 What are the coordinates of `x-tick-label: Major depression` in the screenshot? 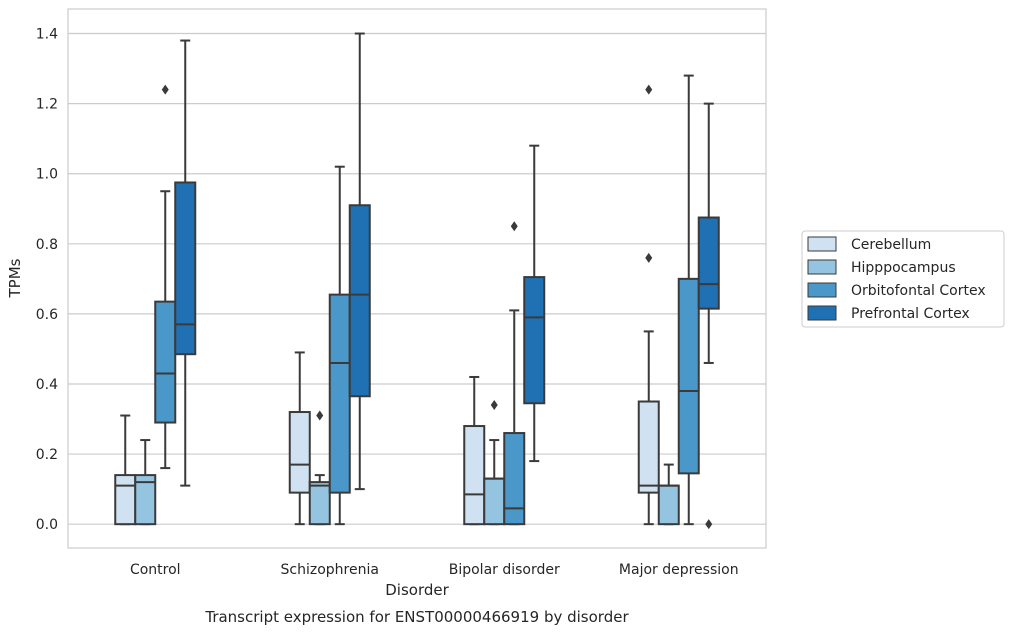 It's located at (679, 570).